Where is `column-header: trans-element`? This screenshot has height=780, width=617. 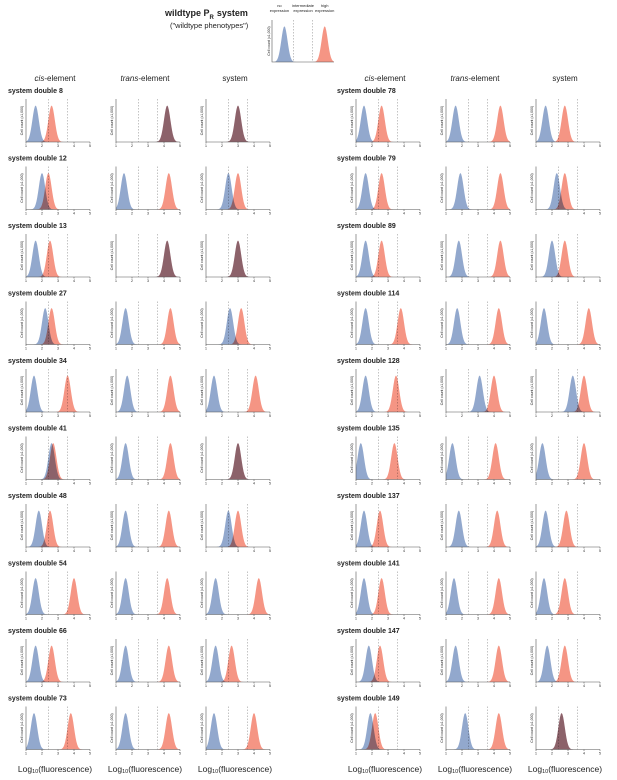
column-header: trans-element is located at coordinates (476, 78).